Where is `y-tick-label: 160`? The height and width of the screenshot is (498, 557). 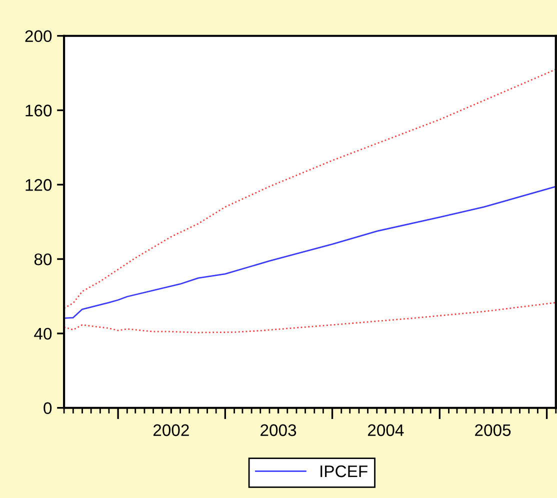
y-tick-label: 160 is located at coordinates (39, 110).